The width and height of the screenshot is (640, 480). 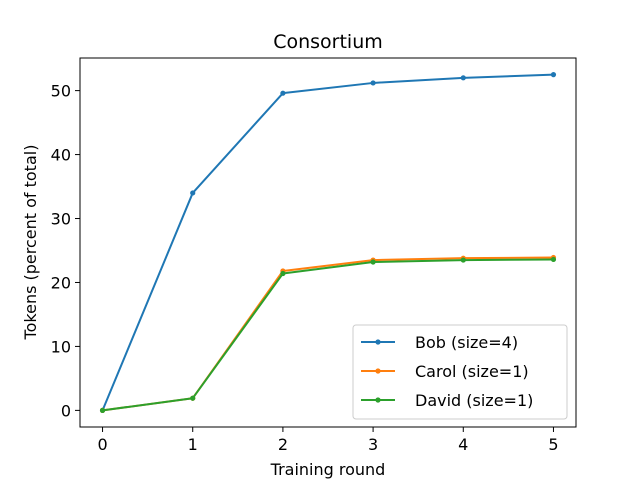 I want to click on x-tick-label: 3, so click(x=373, y=444).